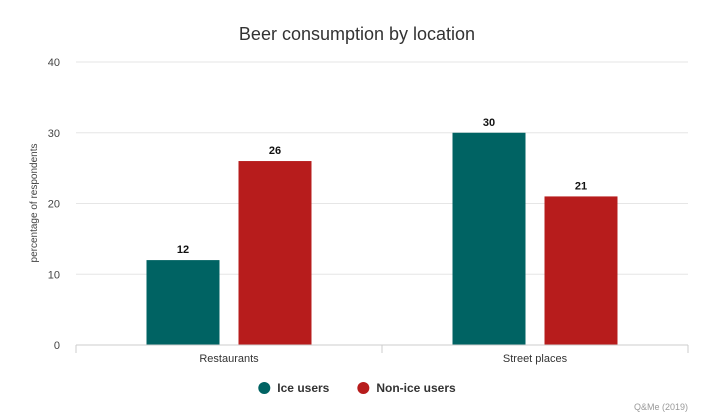  What do you see at coordinates (229, 359) in the screenshot?
I see `x-tick-label: Restaurants` at bounding box center [229, 359].